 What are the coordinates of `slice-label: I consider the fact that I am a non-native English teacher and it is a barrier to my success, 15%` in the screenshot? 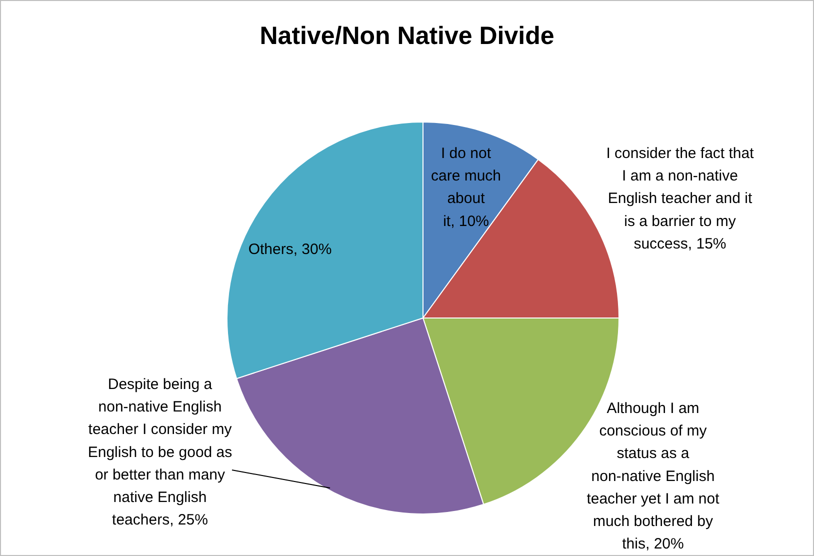 It's located at (680, 198).